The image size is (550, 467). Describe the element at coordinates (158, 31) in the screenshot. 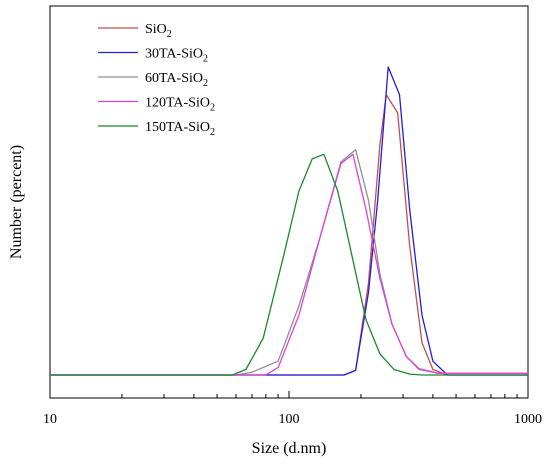

I see `legend-label-1: SiO2` at that location.